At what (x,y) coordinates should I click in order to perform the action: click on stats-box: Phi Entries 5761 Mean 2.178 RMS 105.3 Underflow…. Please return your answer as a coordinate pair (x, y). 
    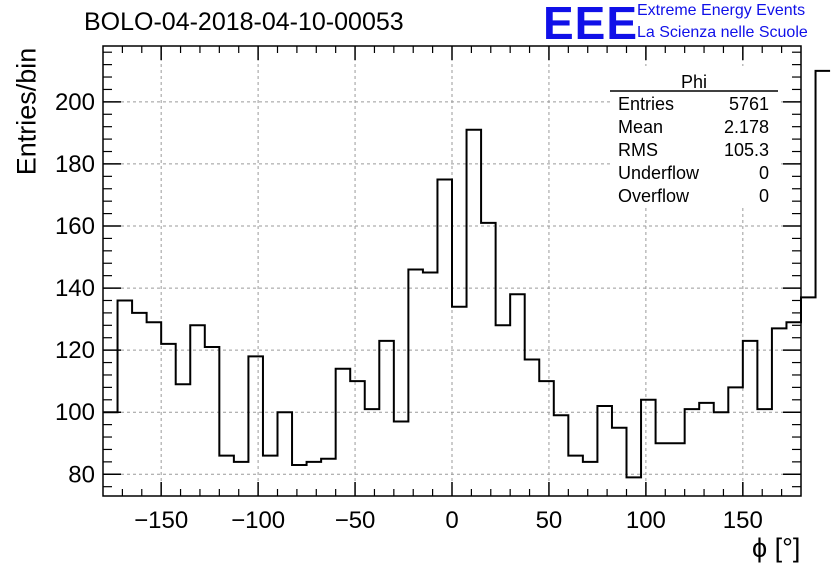
    Looking at the image, I should click on (694, 137).